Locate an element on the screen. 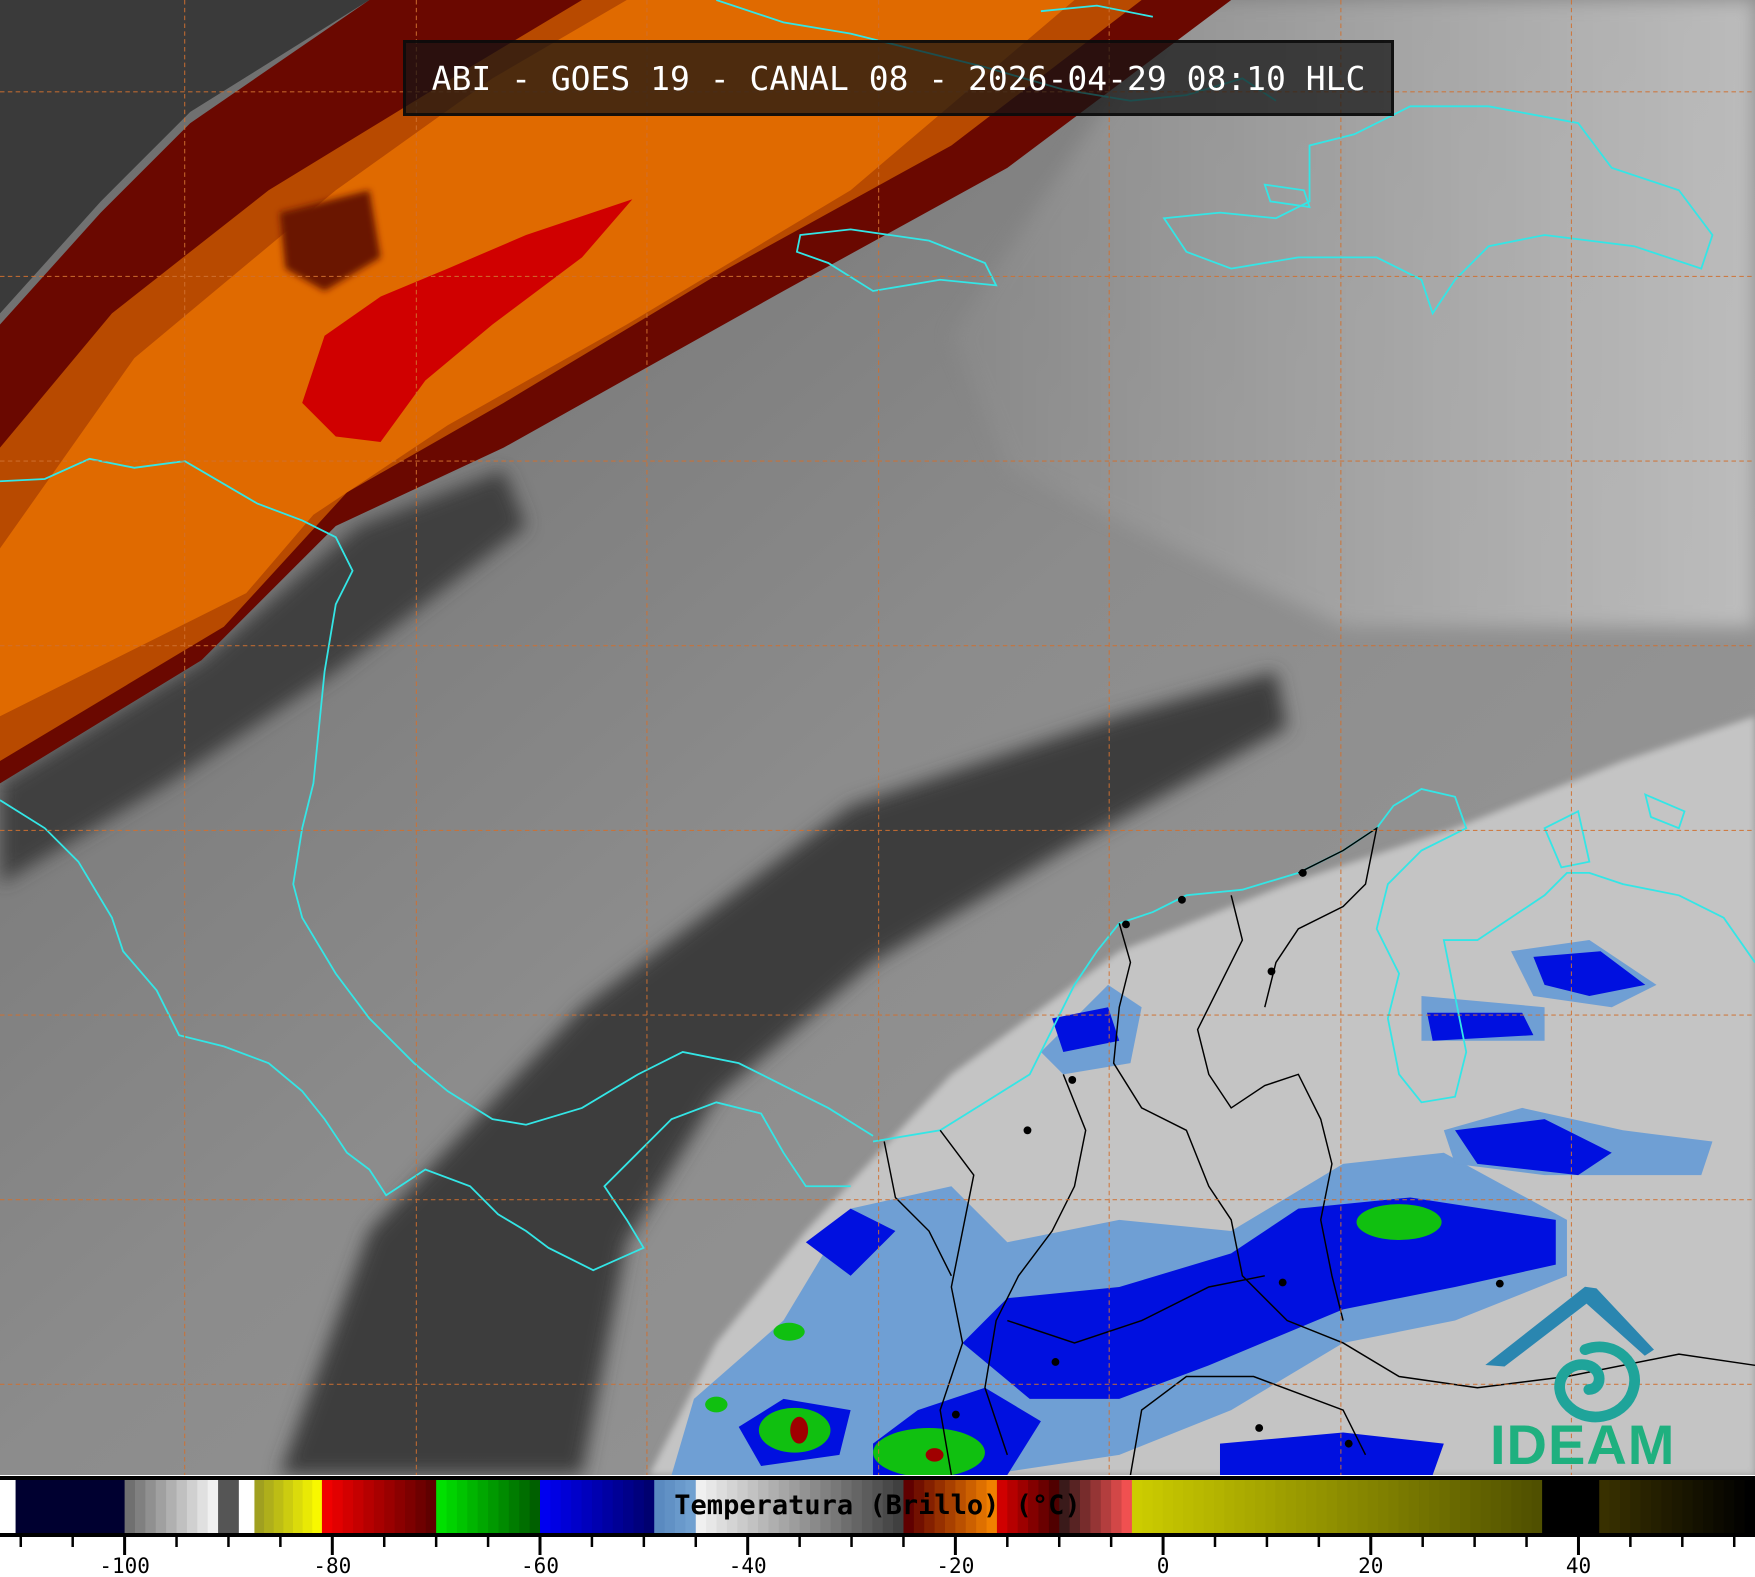 The width and height of the screenshot is (1755, 1577). top-left-dark-area is located at coordinates (185, 157).